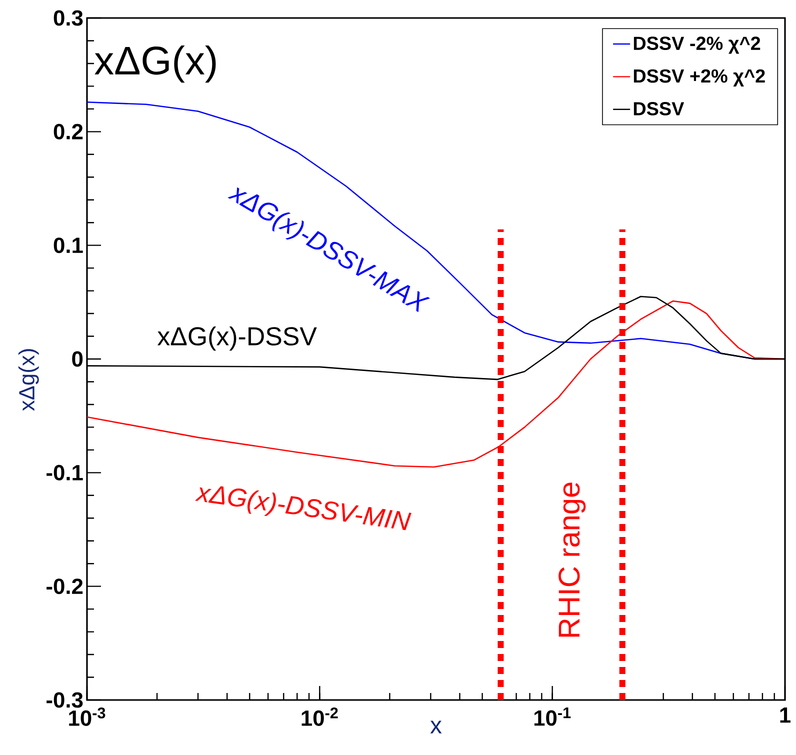 This screenshot has height=755, width=796. I want to click on x-tick-label: 10$^{-1}$, so click(552, 717).